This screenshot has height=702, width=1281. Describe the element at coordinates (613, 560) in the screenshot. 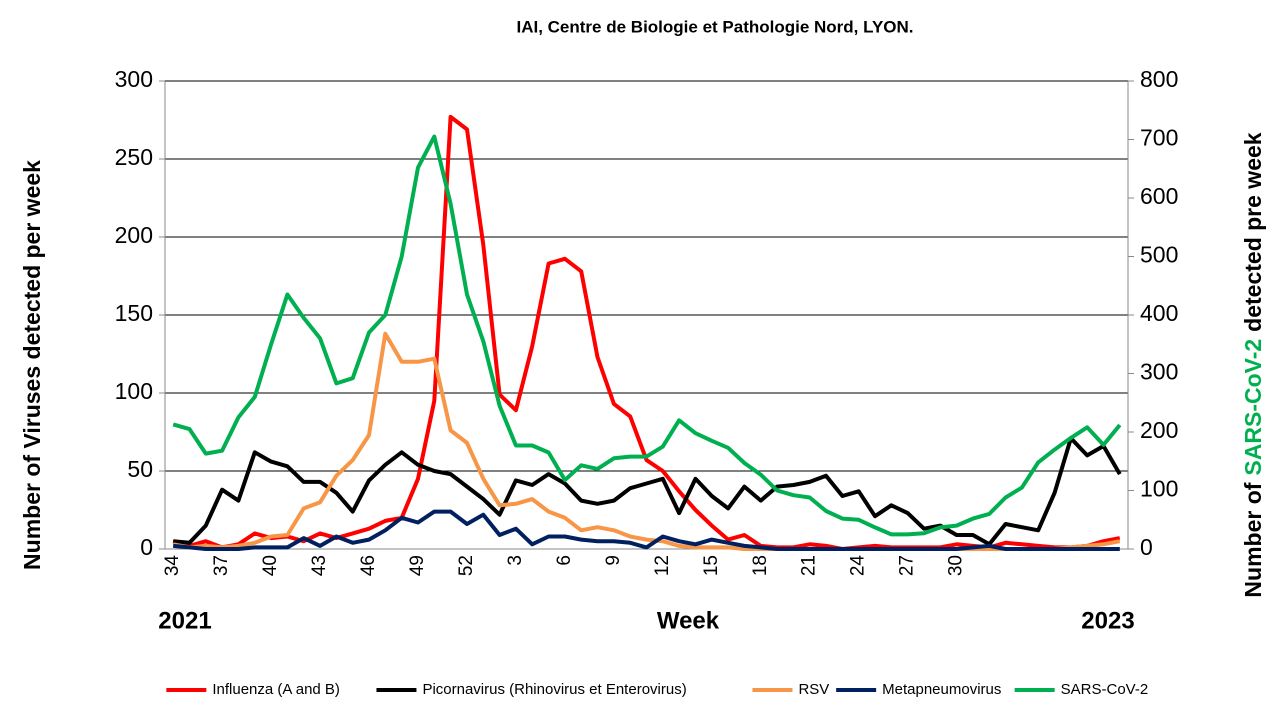

I see `x-tick-label: 9` at that location.